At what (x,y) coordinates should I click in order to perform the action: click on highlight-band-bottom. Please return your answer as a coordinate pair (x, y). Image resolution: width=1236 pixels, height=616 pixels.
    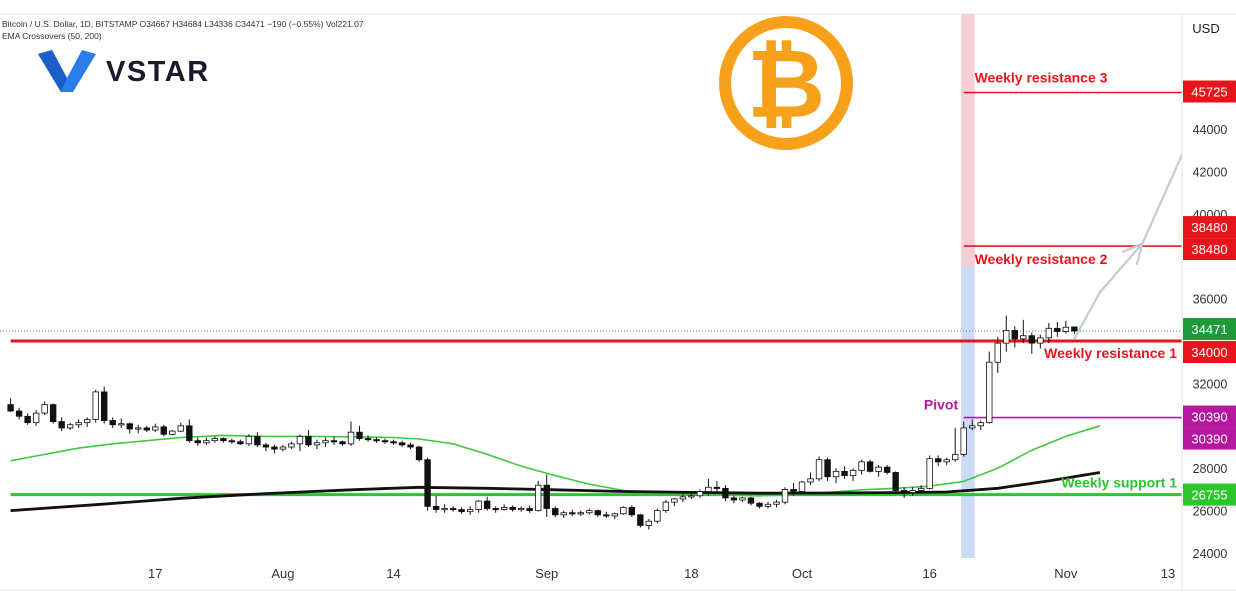
    Looking at the image, I should click on (968, 412).